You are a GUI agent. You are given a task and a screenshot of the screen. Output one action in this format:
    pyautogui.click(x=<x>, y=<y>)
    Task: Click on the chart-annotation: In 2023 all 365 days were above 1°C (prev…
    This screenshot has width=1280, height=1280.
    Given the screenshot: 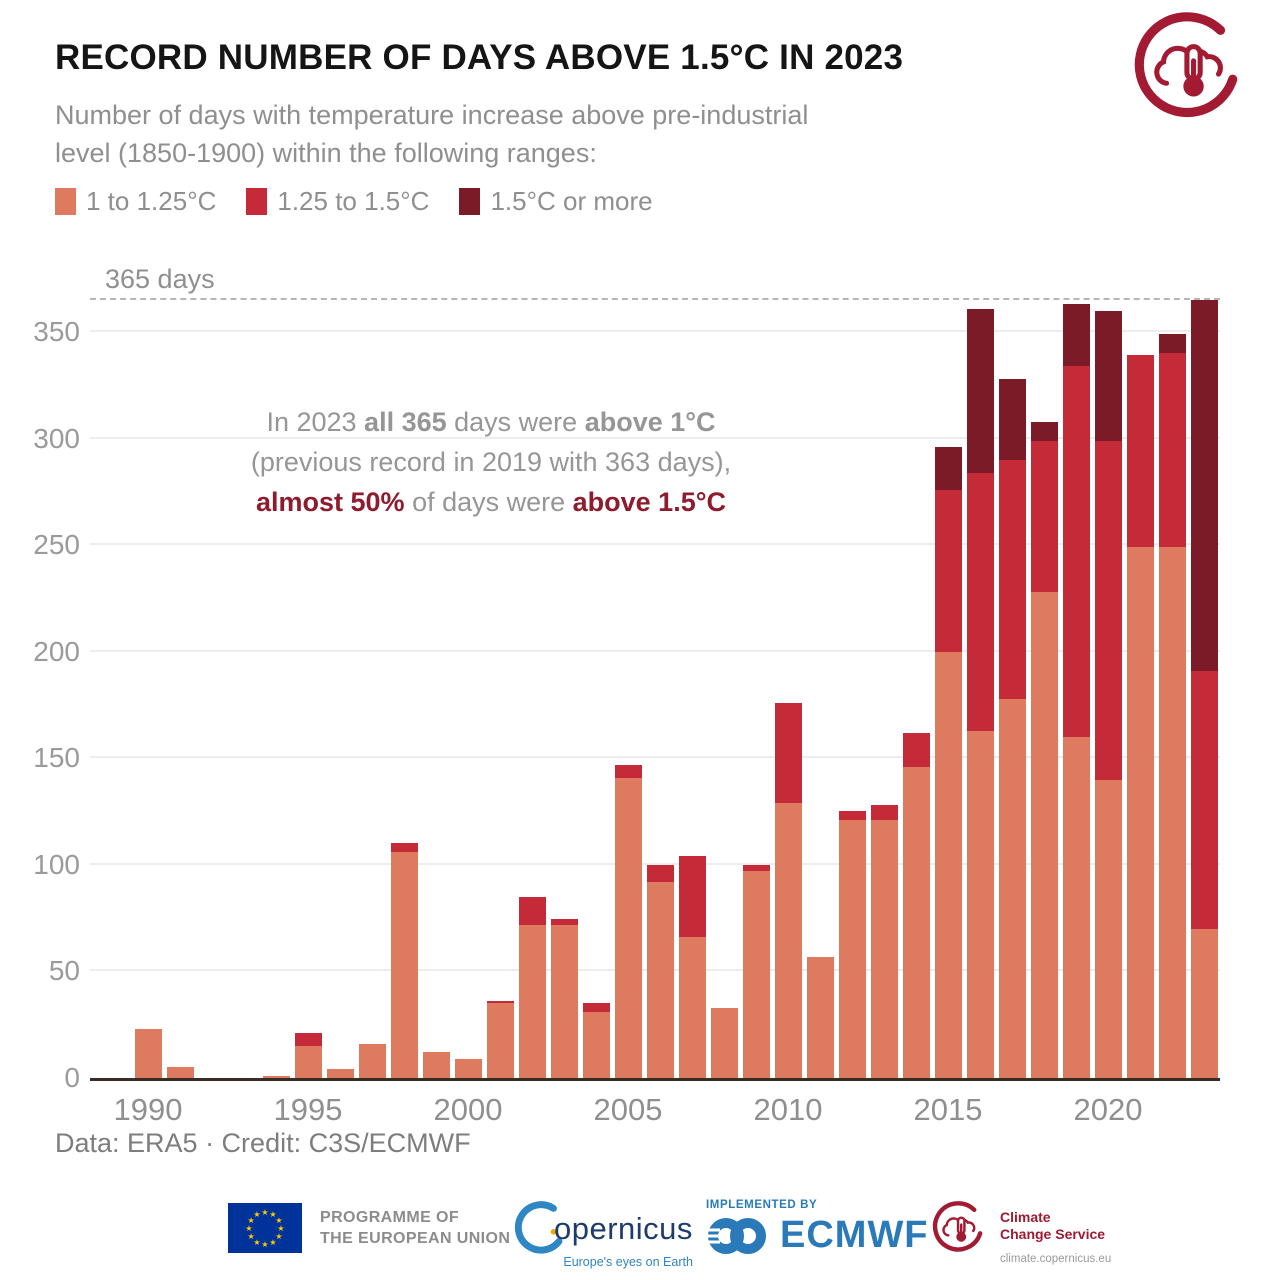 What is the action you would take?
    pyautogui.click(x=491, y=462)
    